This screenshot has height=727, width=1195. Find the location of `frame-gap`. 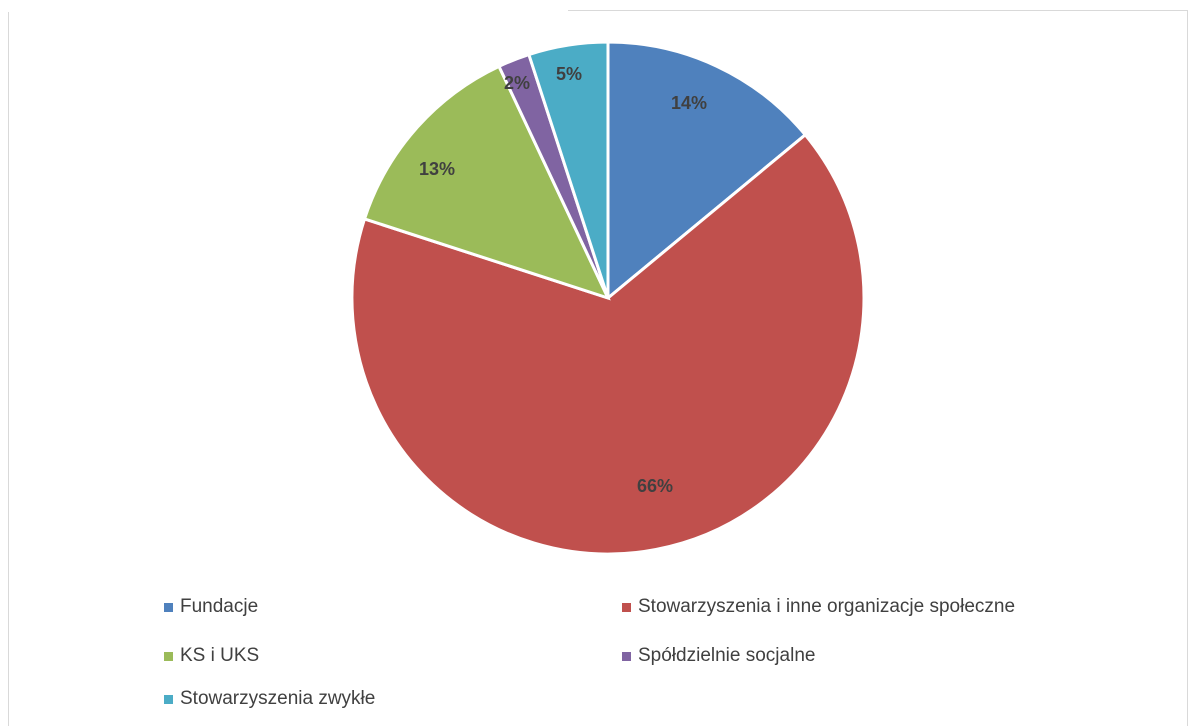

frame-gap is located at coordinates (288, 10).